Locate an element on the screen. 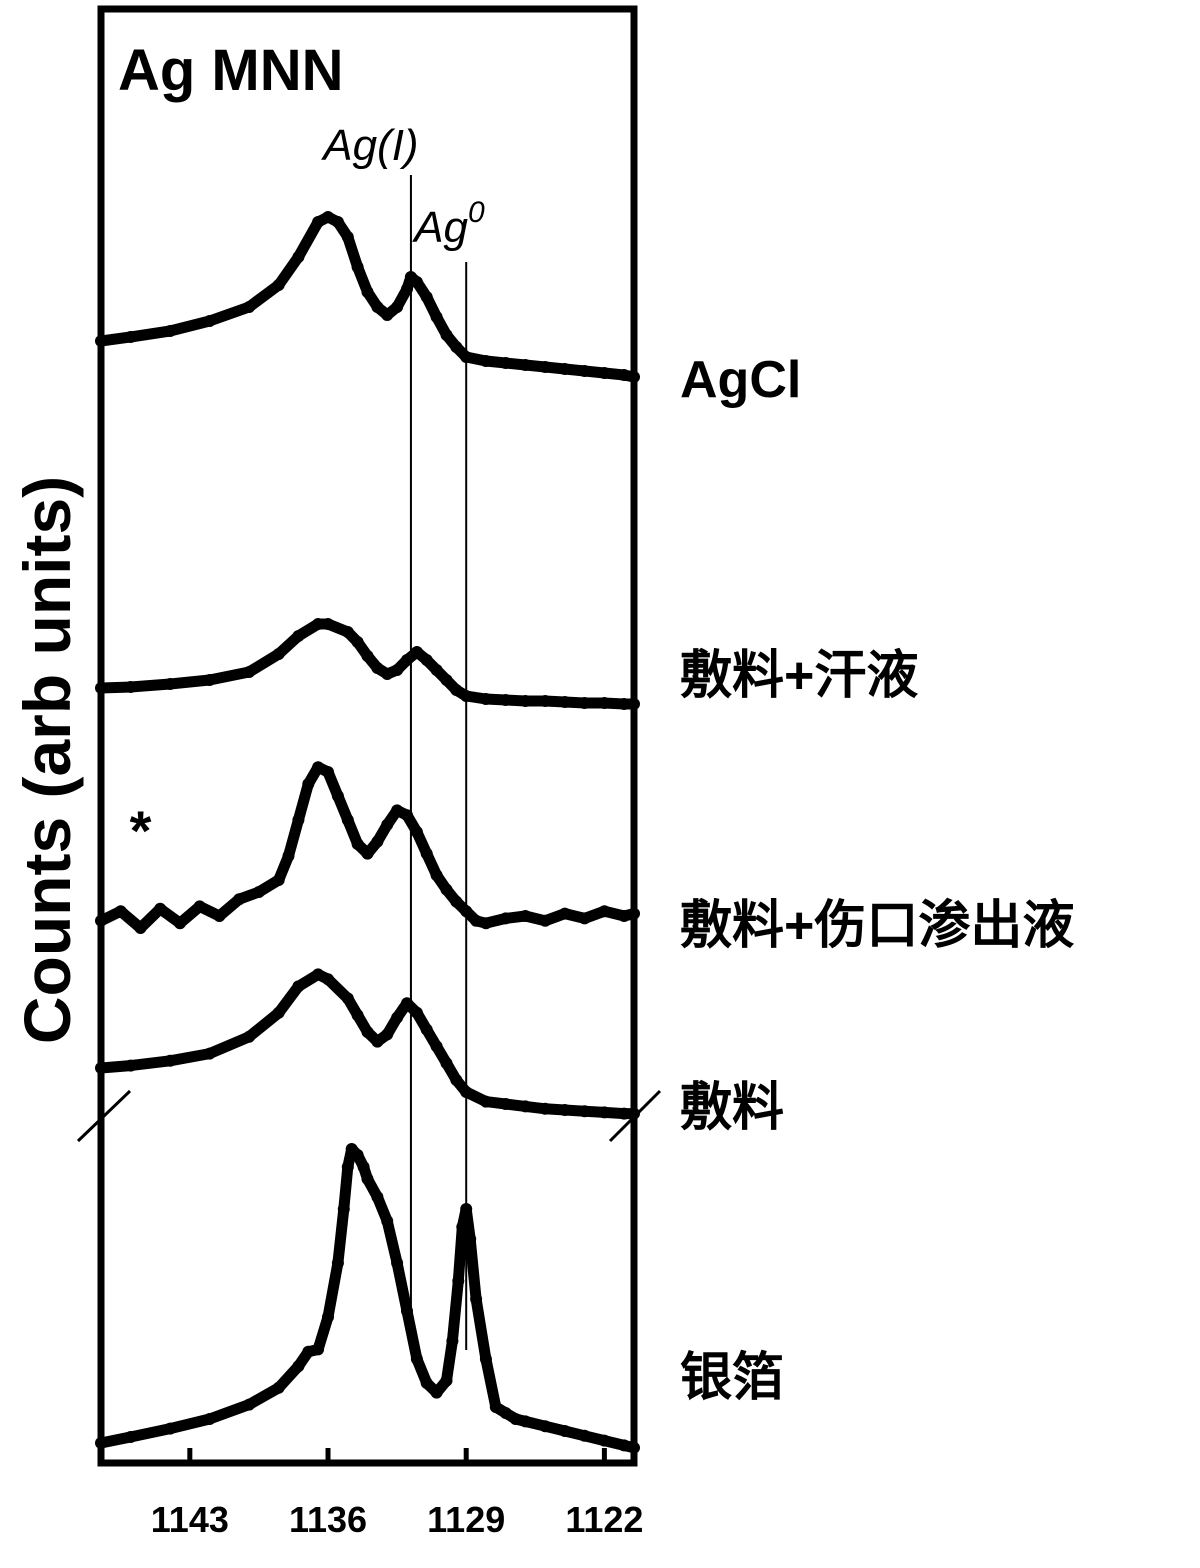 Image resolution: width=1200 pixels, height=1568 pixels. peak-label-ag-i: Ag(I) is located at coordinates (369, 145).